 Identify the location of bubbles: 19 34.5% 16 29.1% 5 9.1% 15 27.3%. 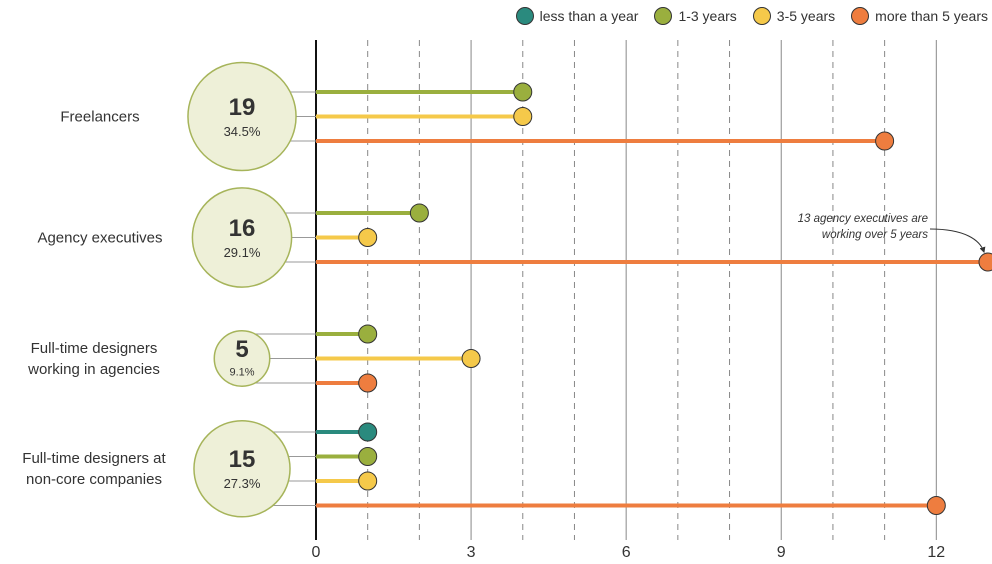
(242, 289).